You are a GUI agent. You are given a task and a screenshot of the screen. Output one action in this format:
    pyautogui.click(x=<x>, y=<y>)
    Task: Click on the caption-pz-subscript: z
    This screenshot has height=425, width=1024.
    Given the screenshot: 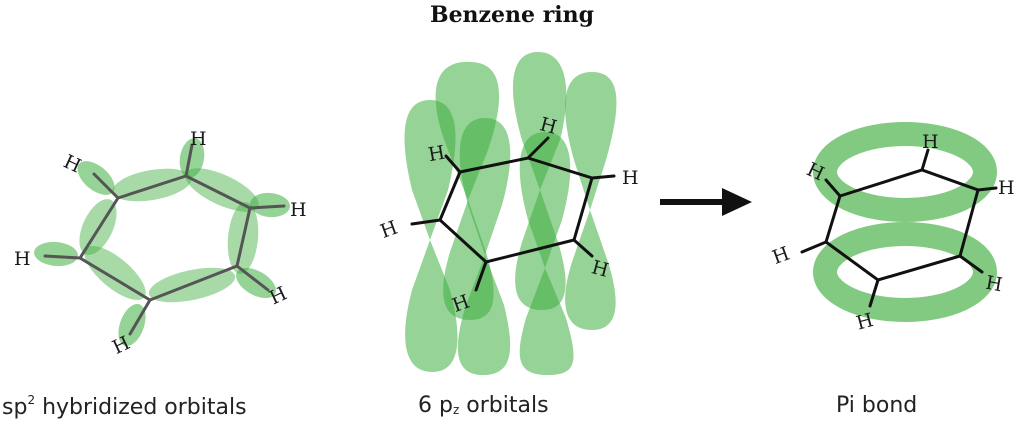 What is the action you would take?
    pyautogui.click(x=456, y=410)
    